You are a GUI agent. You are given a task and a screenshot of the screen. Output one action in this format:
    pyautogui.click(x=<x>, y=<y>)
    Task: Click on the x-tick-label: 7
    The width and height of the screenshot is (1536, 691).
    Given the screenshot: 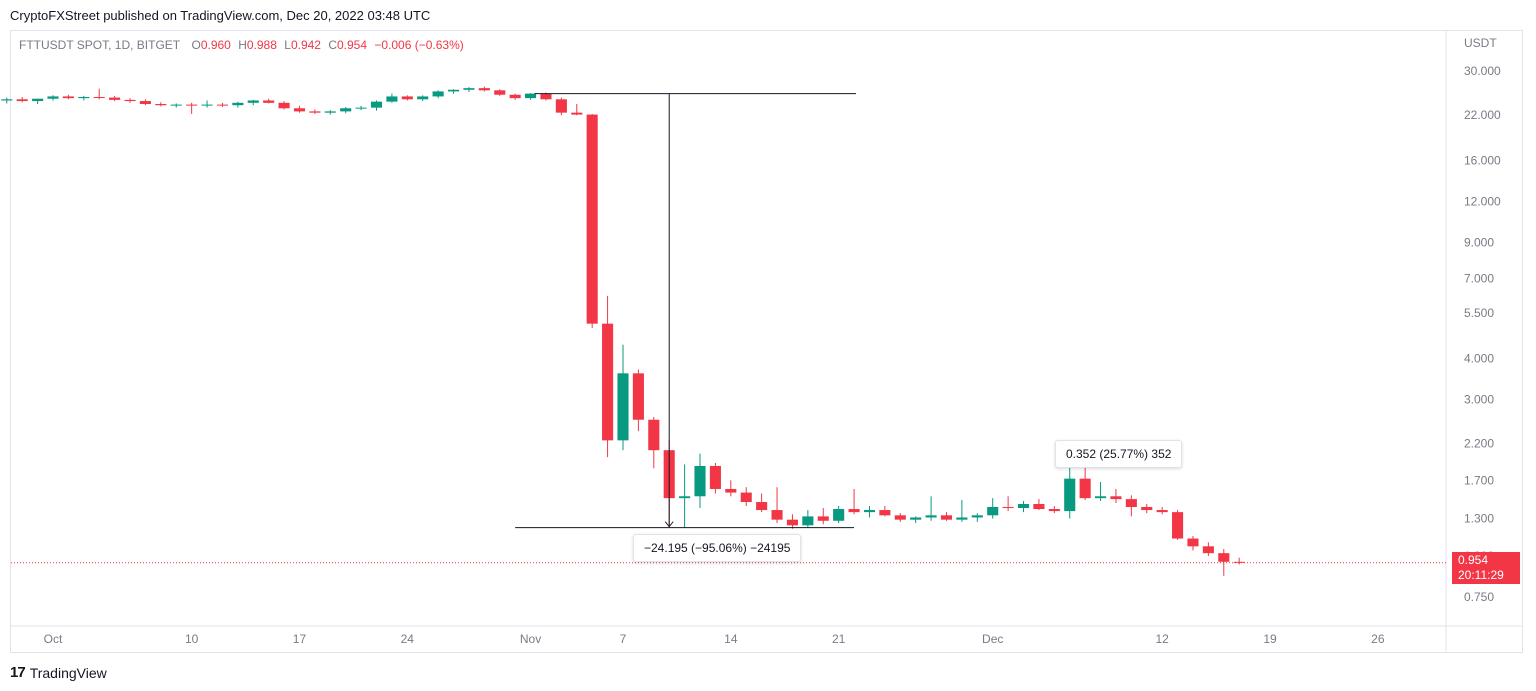 What is the action you would take?
    pyautogui.click(x=623, y=639)
    